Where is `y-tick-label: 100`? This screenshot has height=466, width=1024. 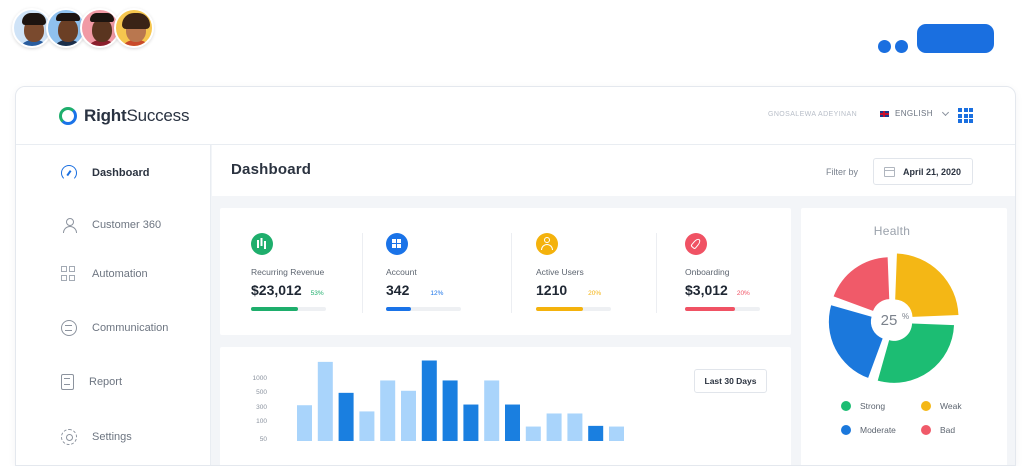
y-tick-label: 100 is located at coordinates (261, 421).